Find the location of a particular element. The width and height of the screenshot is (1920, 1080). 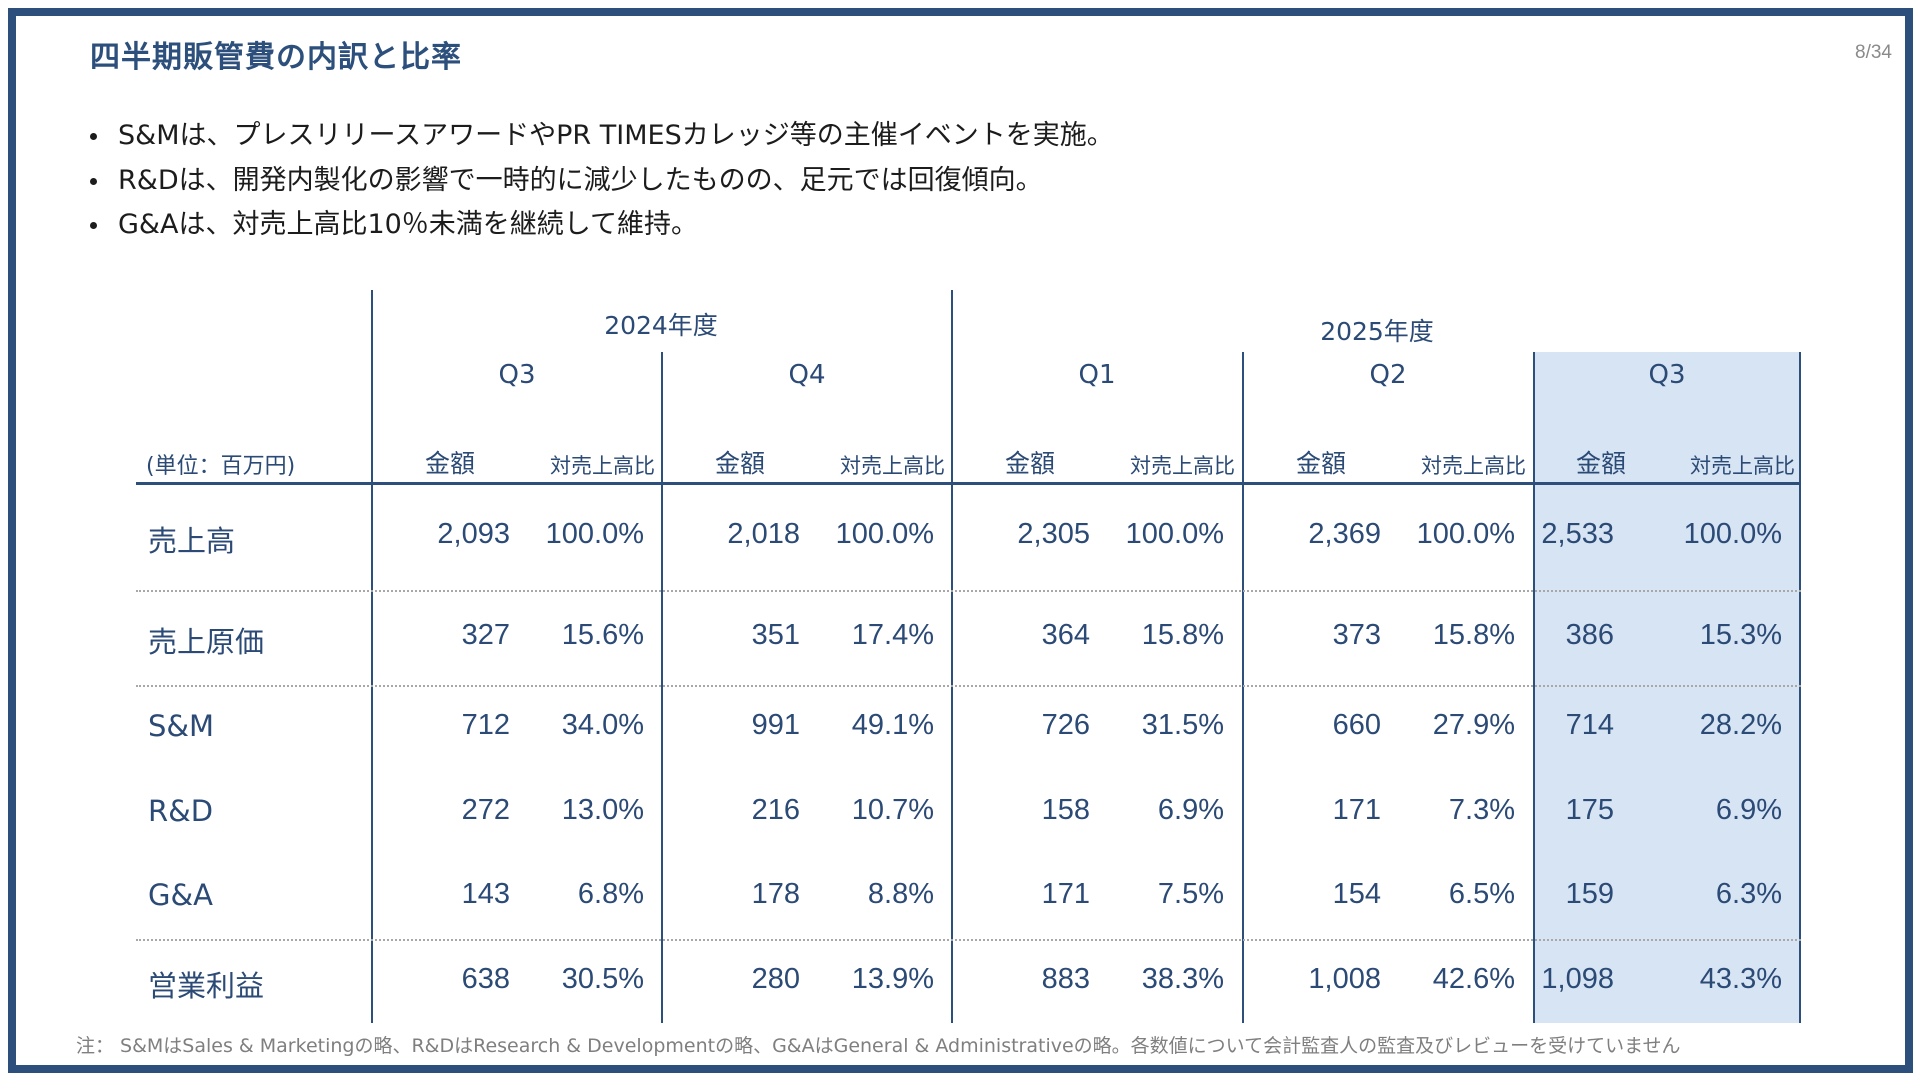

cell-amount: 159 is located at coordinates (1589, 894).